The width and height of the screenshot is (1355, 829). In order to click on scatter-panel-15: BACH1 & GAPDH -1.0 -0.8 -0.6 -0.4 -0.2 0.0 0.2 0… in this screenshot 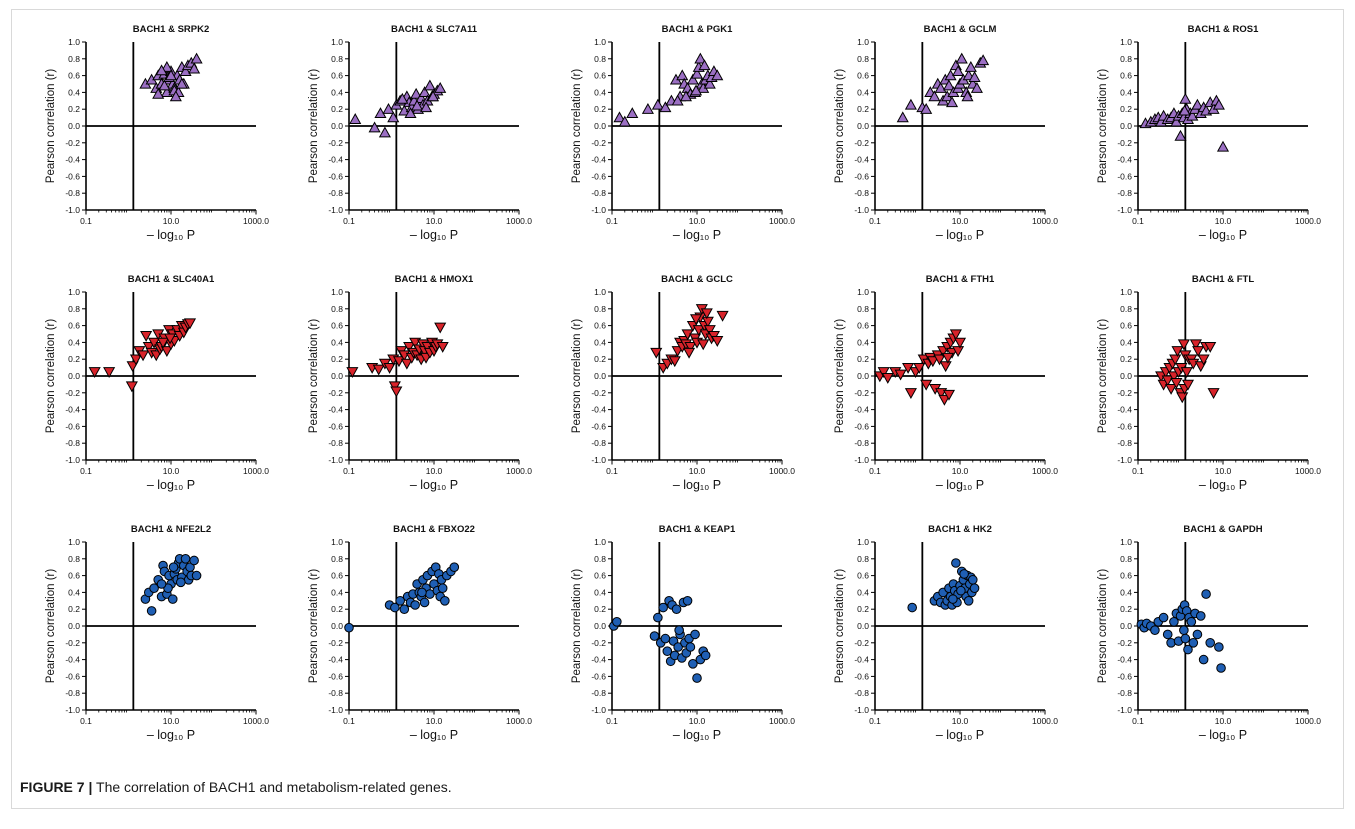, I will do `click(1209, 633)`.